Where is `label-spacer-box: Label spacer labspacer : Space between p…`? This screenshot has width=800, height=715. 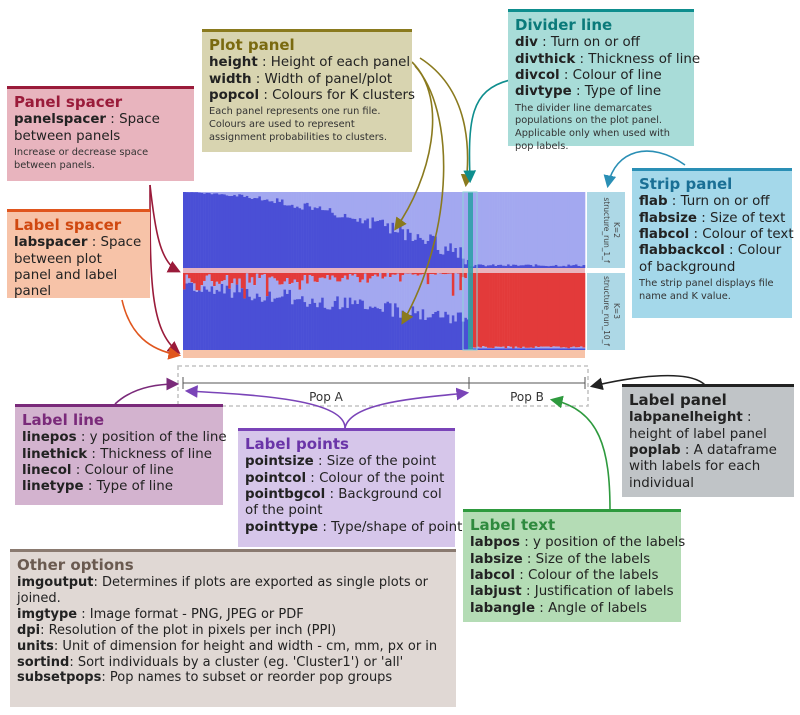
label-spacer-box: Label spacer labspacer : Space between p… is located at coordinates (78, 254).